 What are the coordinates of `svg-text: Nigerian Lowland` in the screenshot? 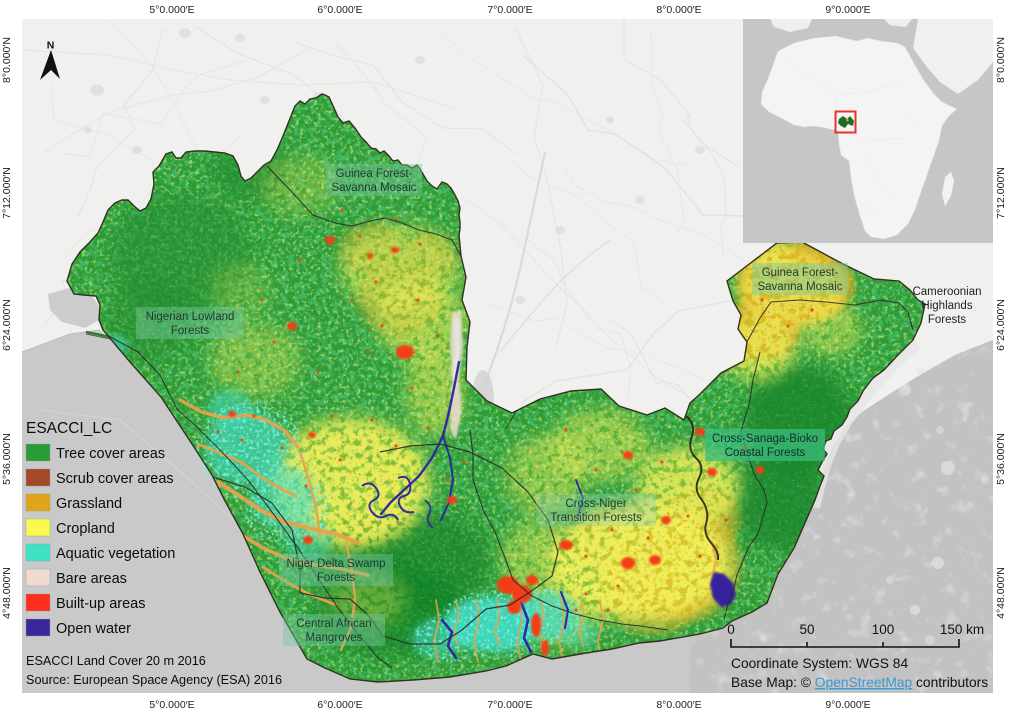 It's located at (190, 317).